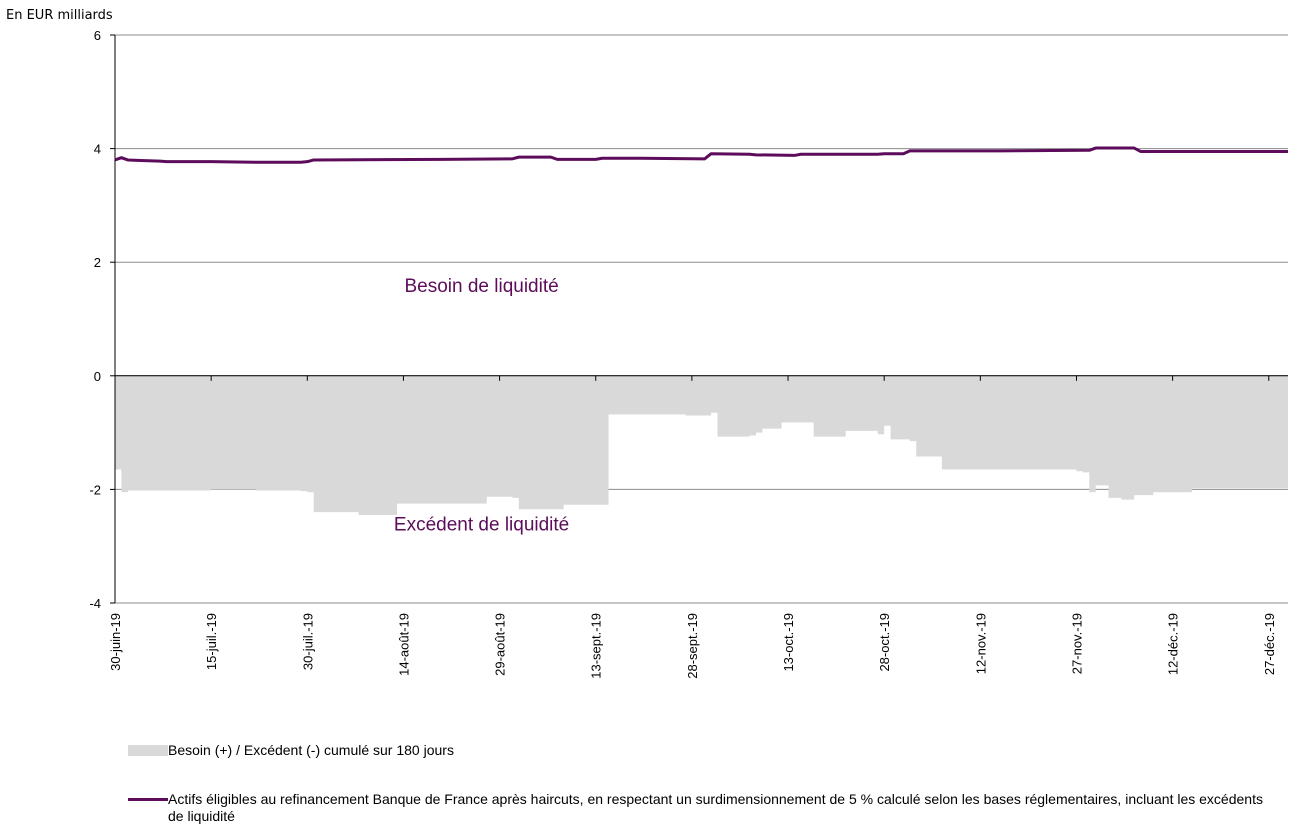  I want to click on y-tick-label: -4, so click(95, 603).